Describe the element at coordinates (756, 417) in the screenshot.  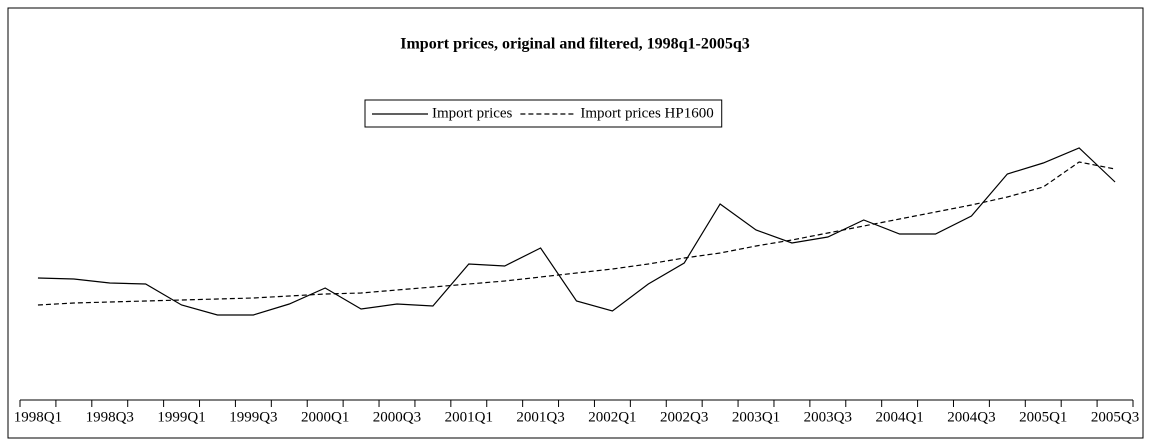
I see `x-tick-label: 2003Q1` at that location.